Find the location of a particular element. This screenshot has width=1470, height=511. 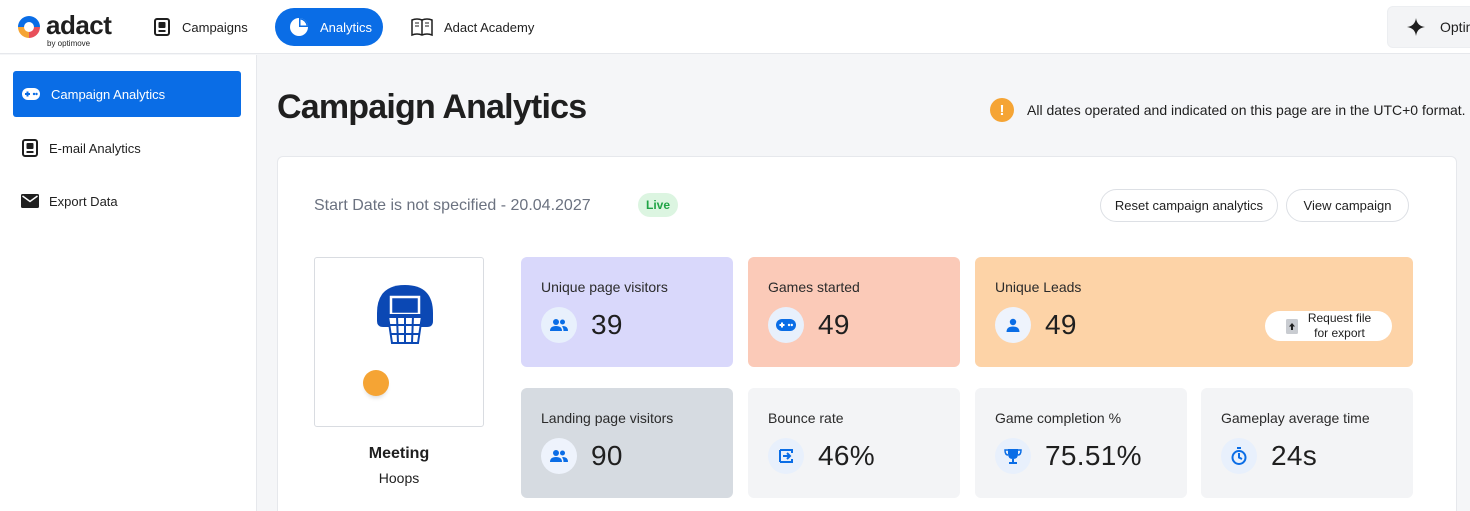

nav-analytics: Analytics is located at coordinates (329, 27).